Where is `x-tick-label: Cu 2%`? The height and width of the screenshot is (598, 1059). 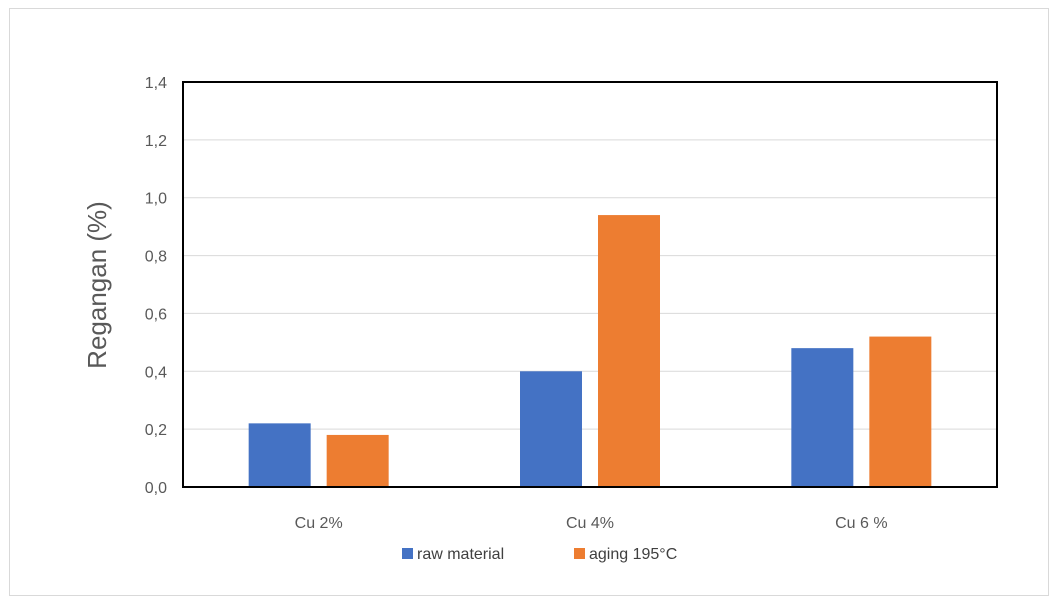
x-tick-label: Cu 2% is located at coordinates (319, 523).